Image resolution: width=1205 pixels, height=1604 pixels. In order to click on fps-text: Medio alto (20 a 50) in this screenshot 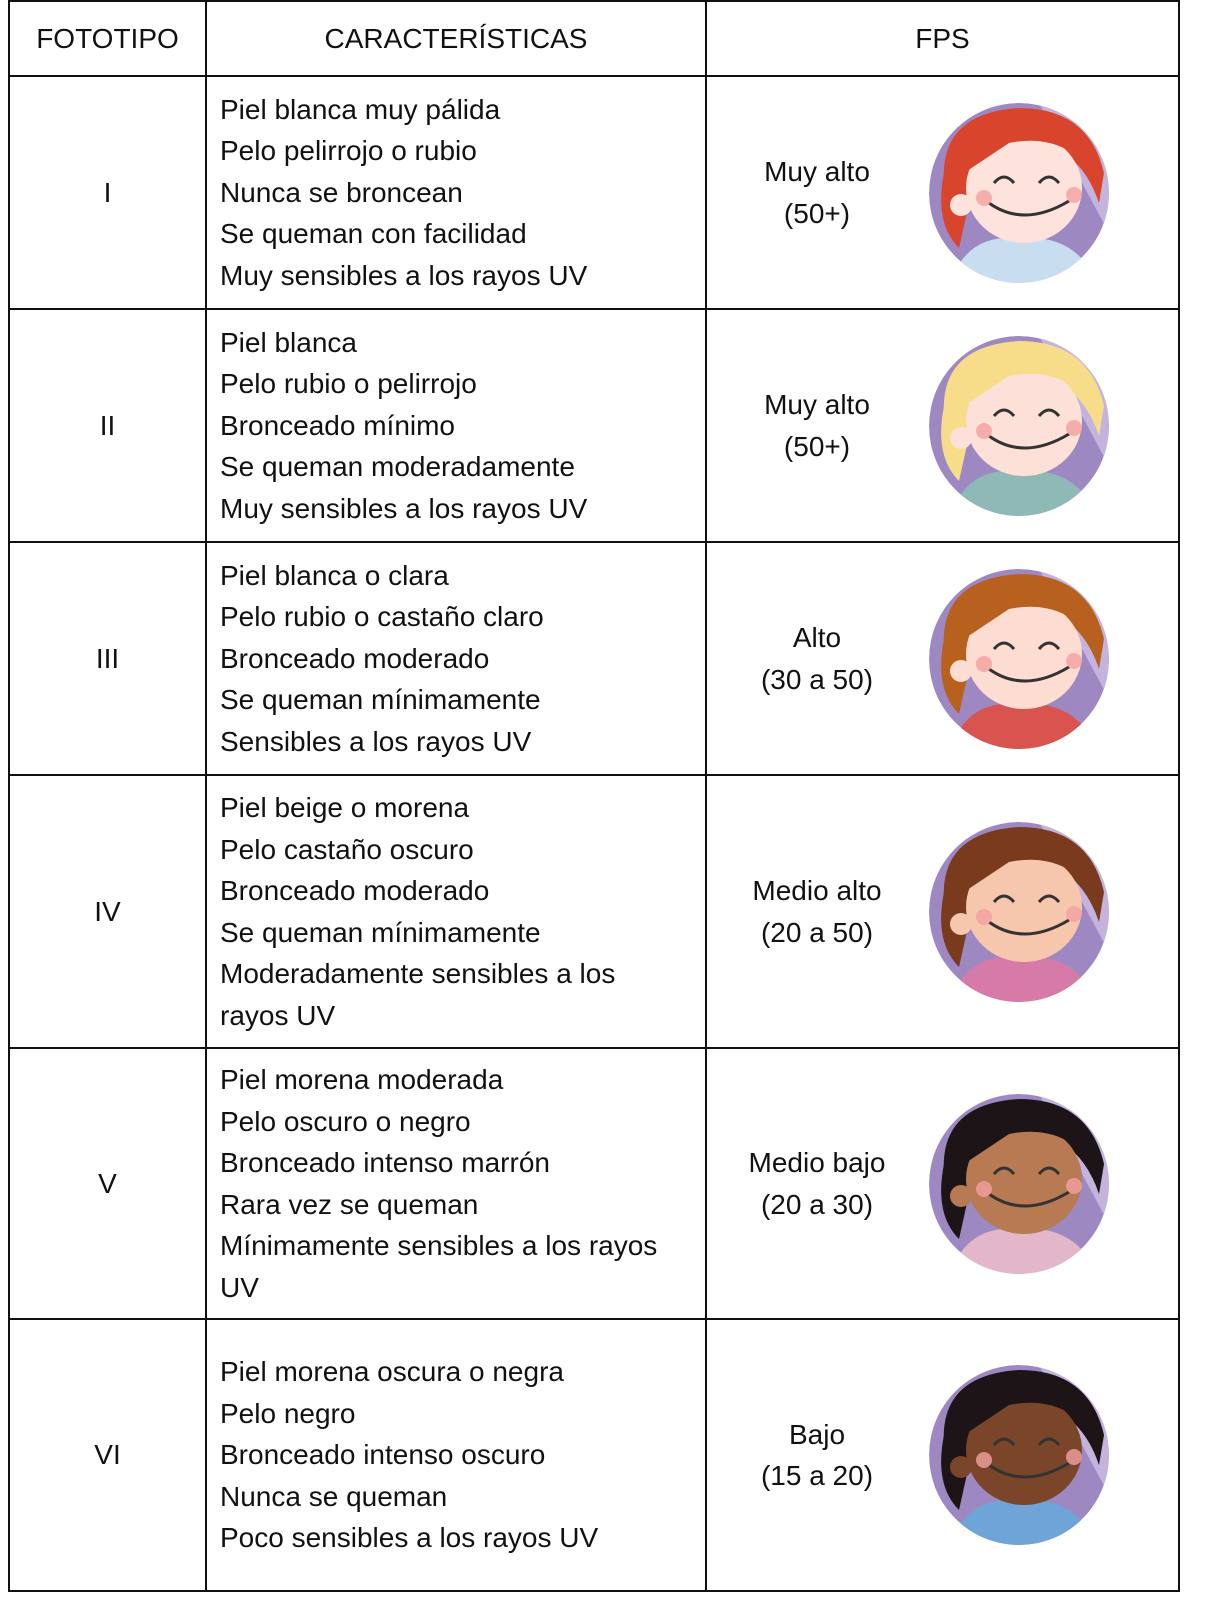, I will do `click(817, 911)`.